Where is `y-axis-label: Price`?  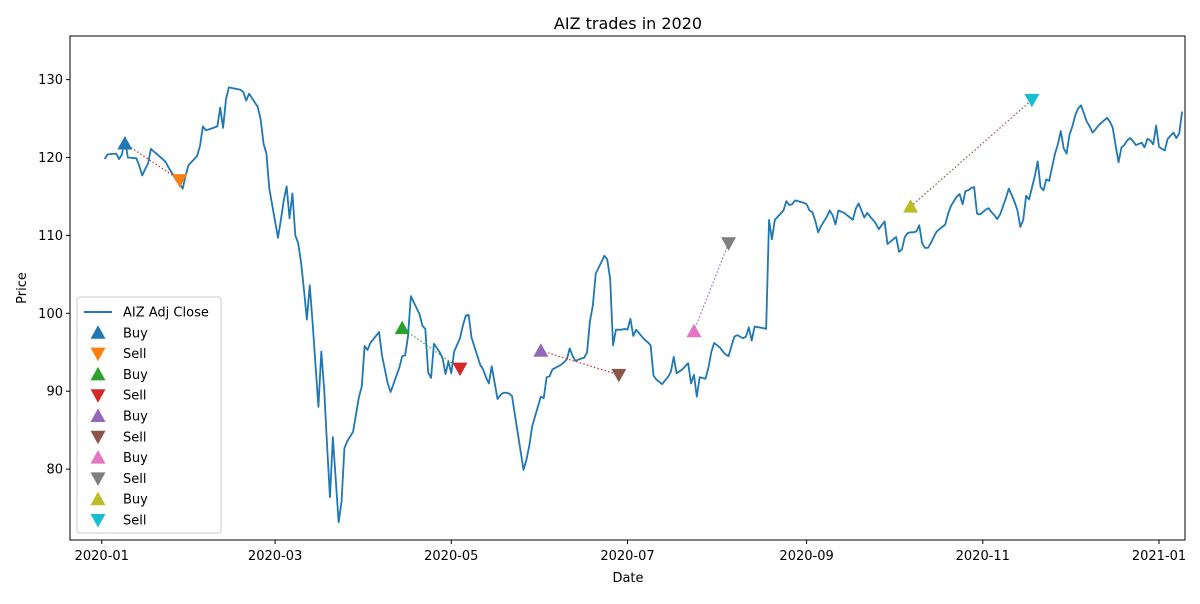 y-axis-label: Price is located at coordinates (22, 288).